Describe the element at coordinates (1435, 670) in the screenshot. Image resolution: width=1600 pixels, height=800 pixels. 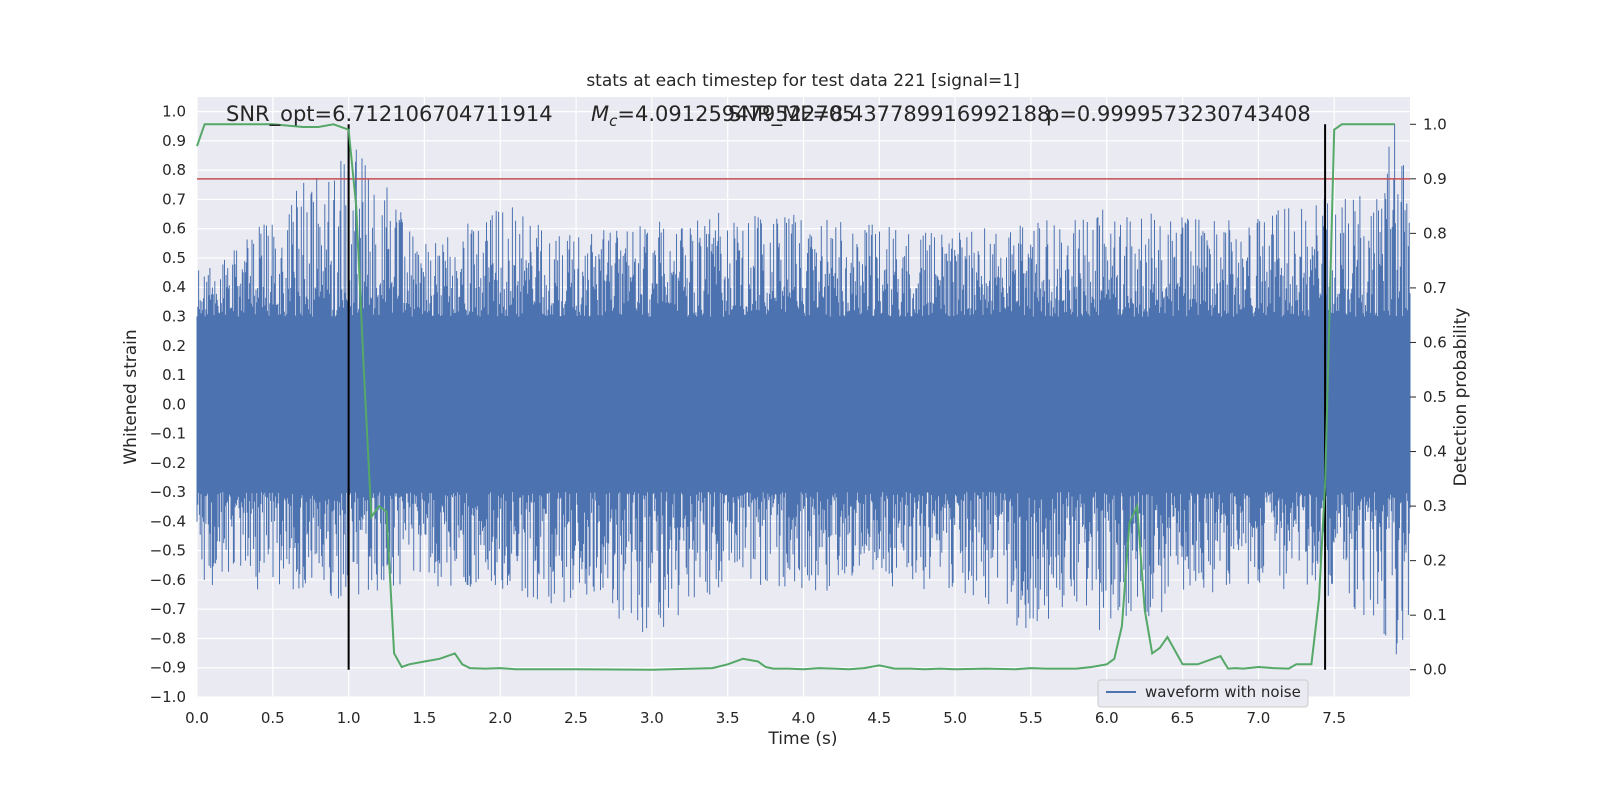
I see `y2-tick-label-0: 0.0` at that location.